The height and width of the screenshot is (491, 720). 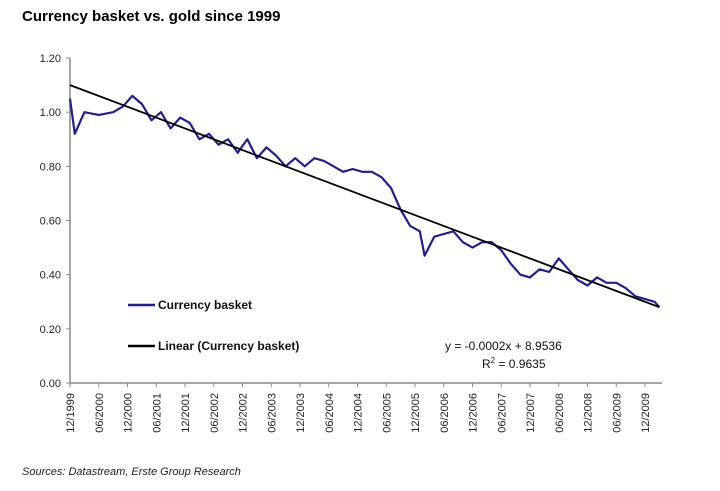 What do you see at coordinates (474, 413) in the screenshot?
I see `x-tick-label: 12/2006` at bounding box center [474, 413].